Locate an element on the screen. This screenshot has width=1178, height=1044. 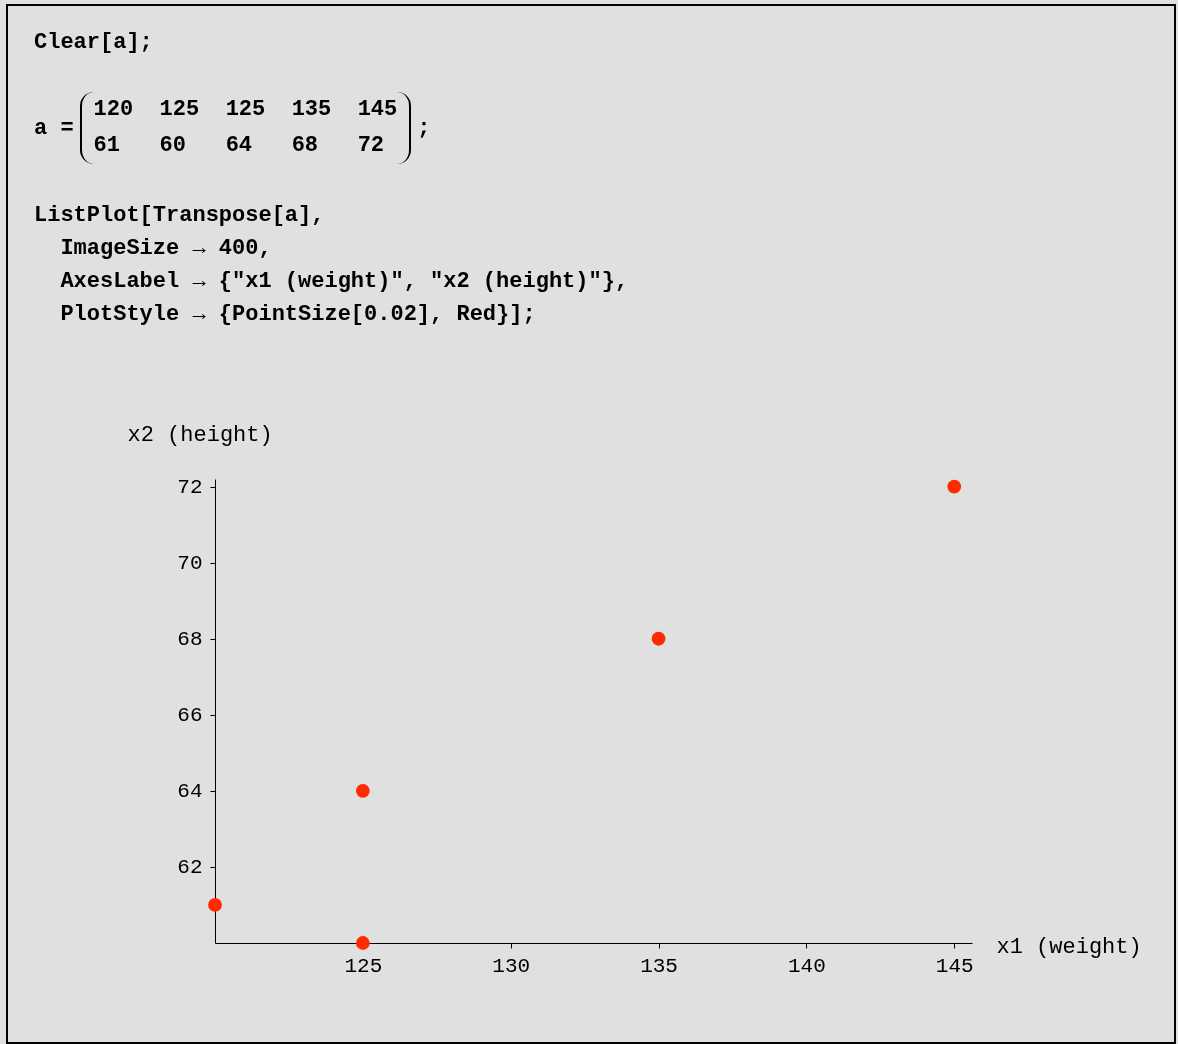
text: ListPlot[Transpose[a], is located at coordinates (179, 215).